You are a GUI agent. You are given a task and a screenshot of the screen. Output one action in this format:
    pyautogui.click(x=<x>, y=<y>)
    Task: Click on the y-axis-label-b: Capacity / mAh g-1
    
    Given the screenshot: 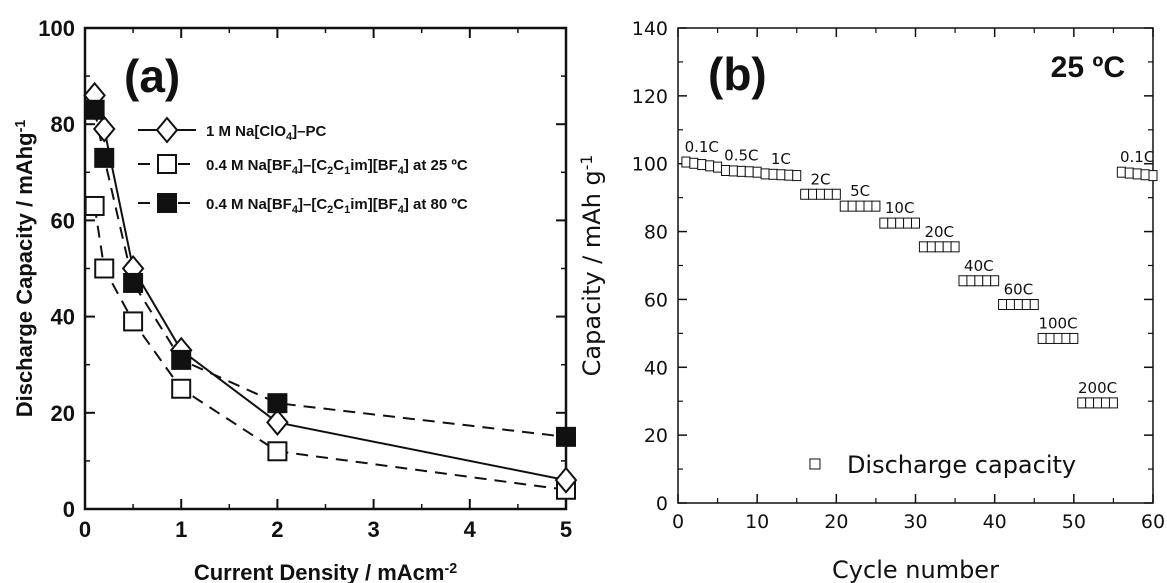 What is the action you would take?
    pyautogui.click(x=592, y=266)
    